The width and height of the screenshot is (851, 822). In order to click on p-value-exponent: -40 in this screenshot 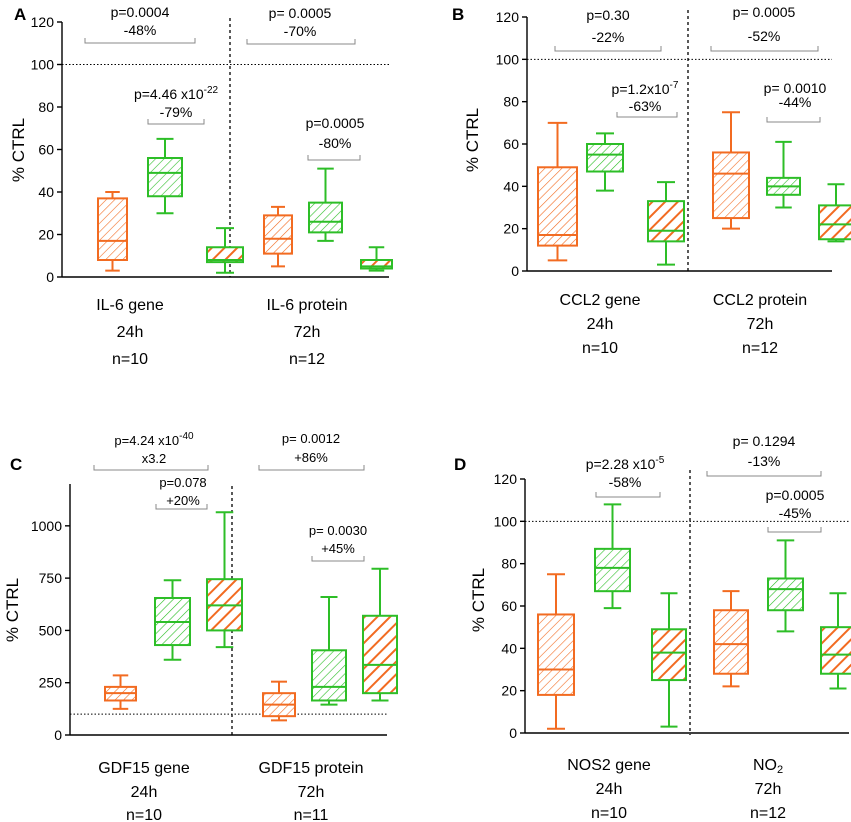, I will do `click(186, 436)`.